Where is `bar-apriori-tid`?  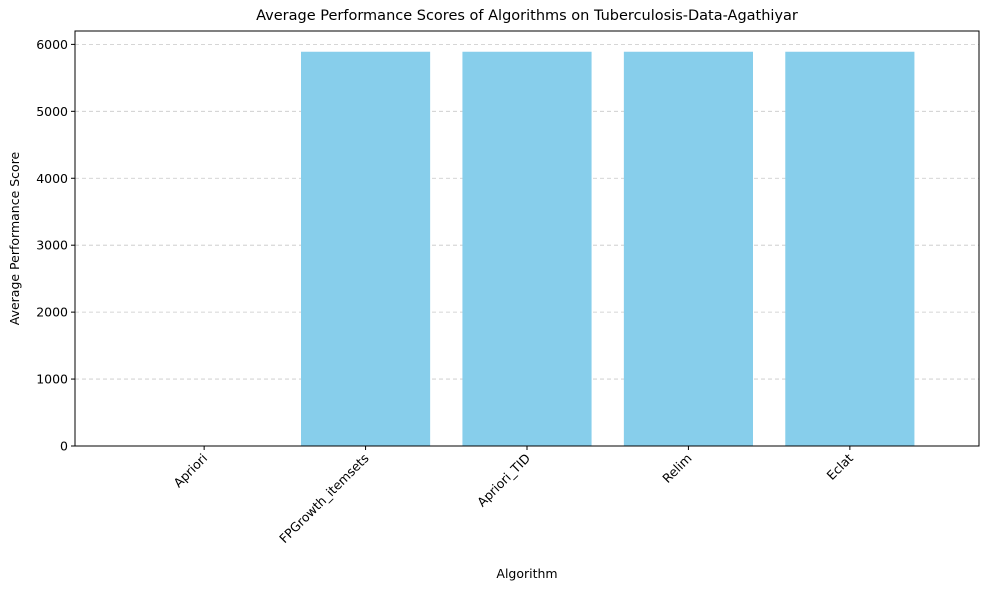 bar-apriori-tid is located at coordinates (527, 248).